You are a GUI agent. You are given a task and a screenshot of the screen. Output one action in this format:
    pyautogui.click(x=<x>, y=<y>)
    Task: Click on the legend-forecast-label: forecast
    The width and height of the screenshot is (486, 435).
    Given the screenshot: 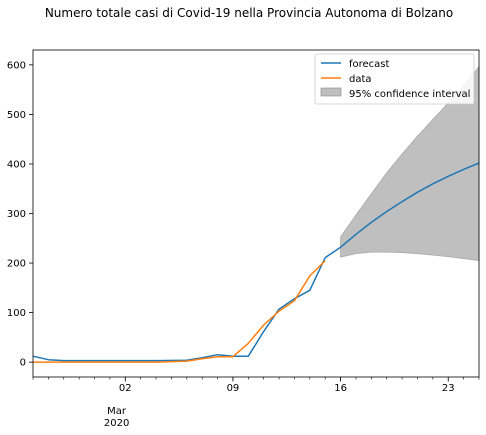 What is the action you would take?
    pyautogui.click(x=369, y=64)
    